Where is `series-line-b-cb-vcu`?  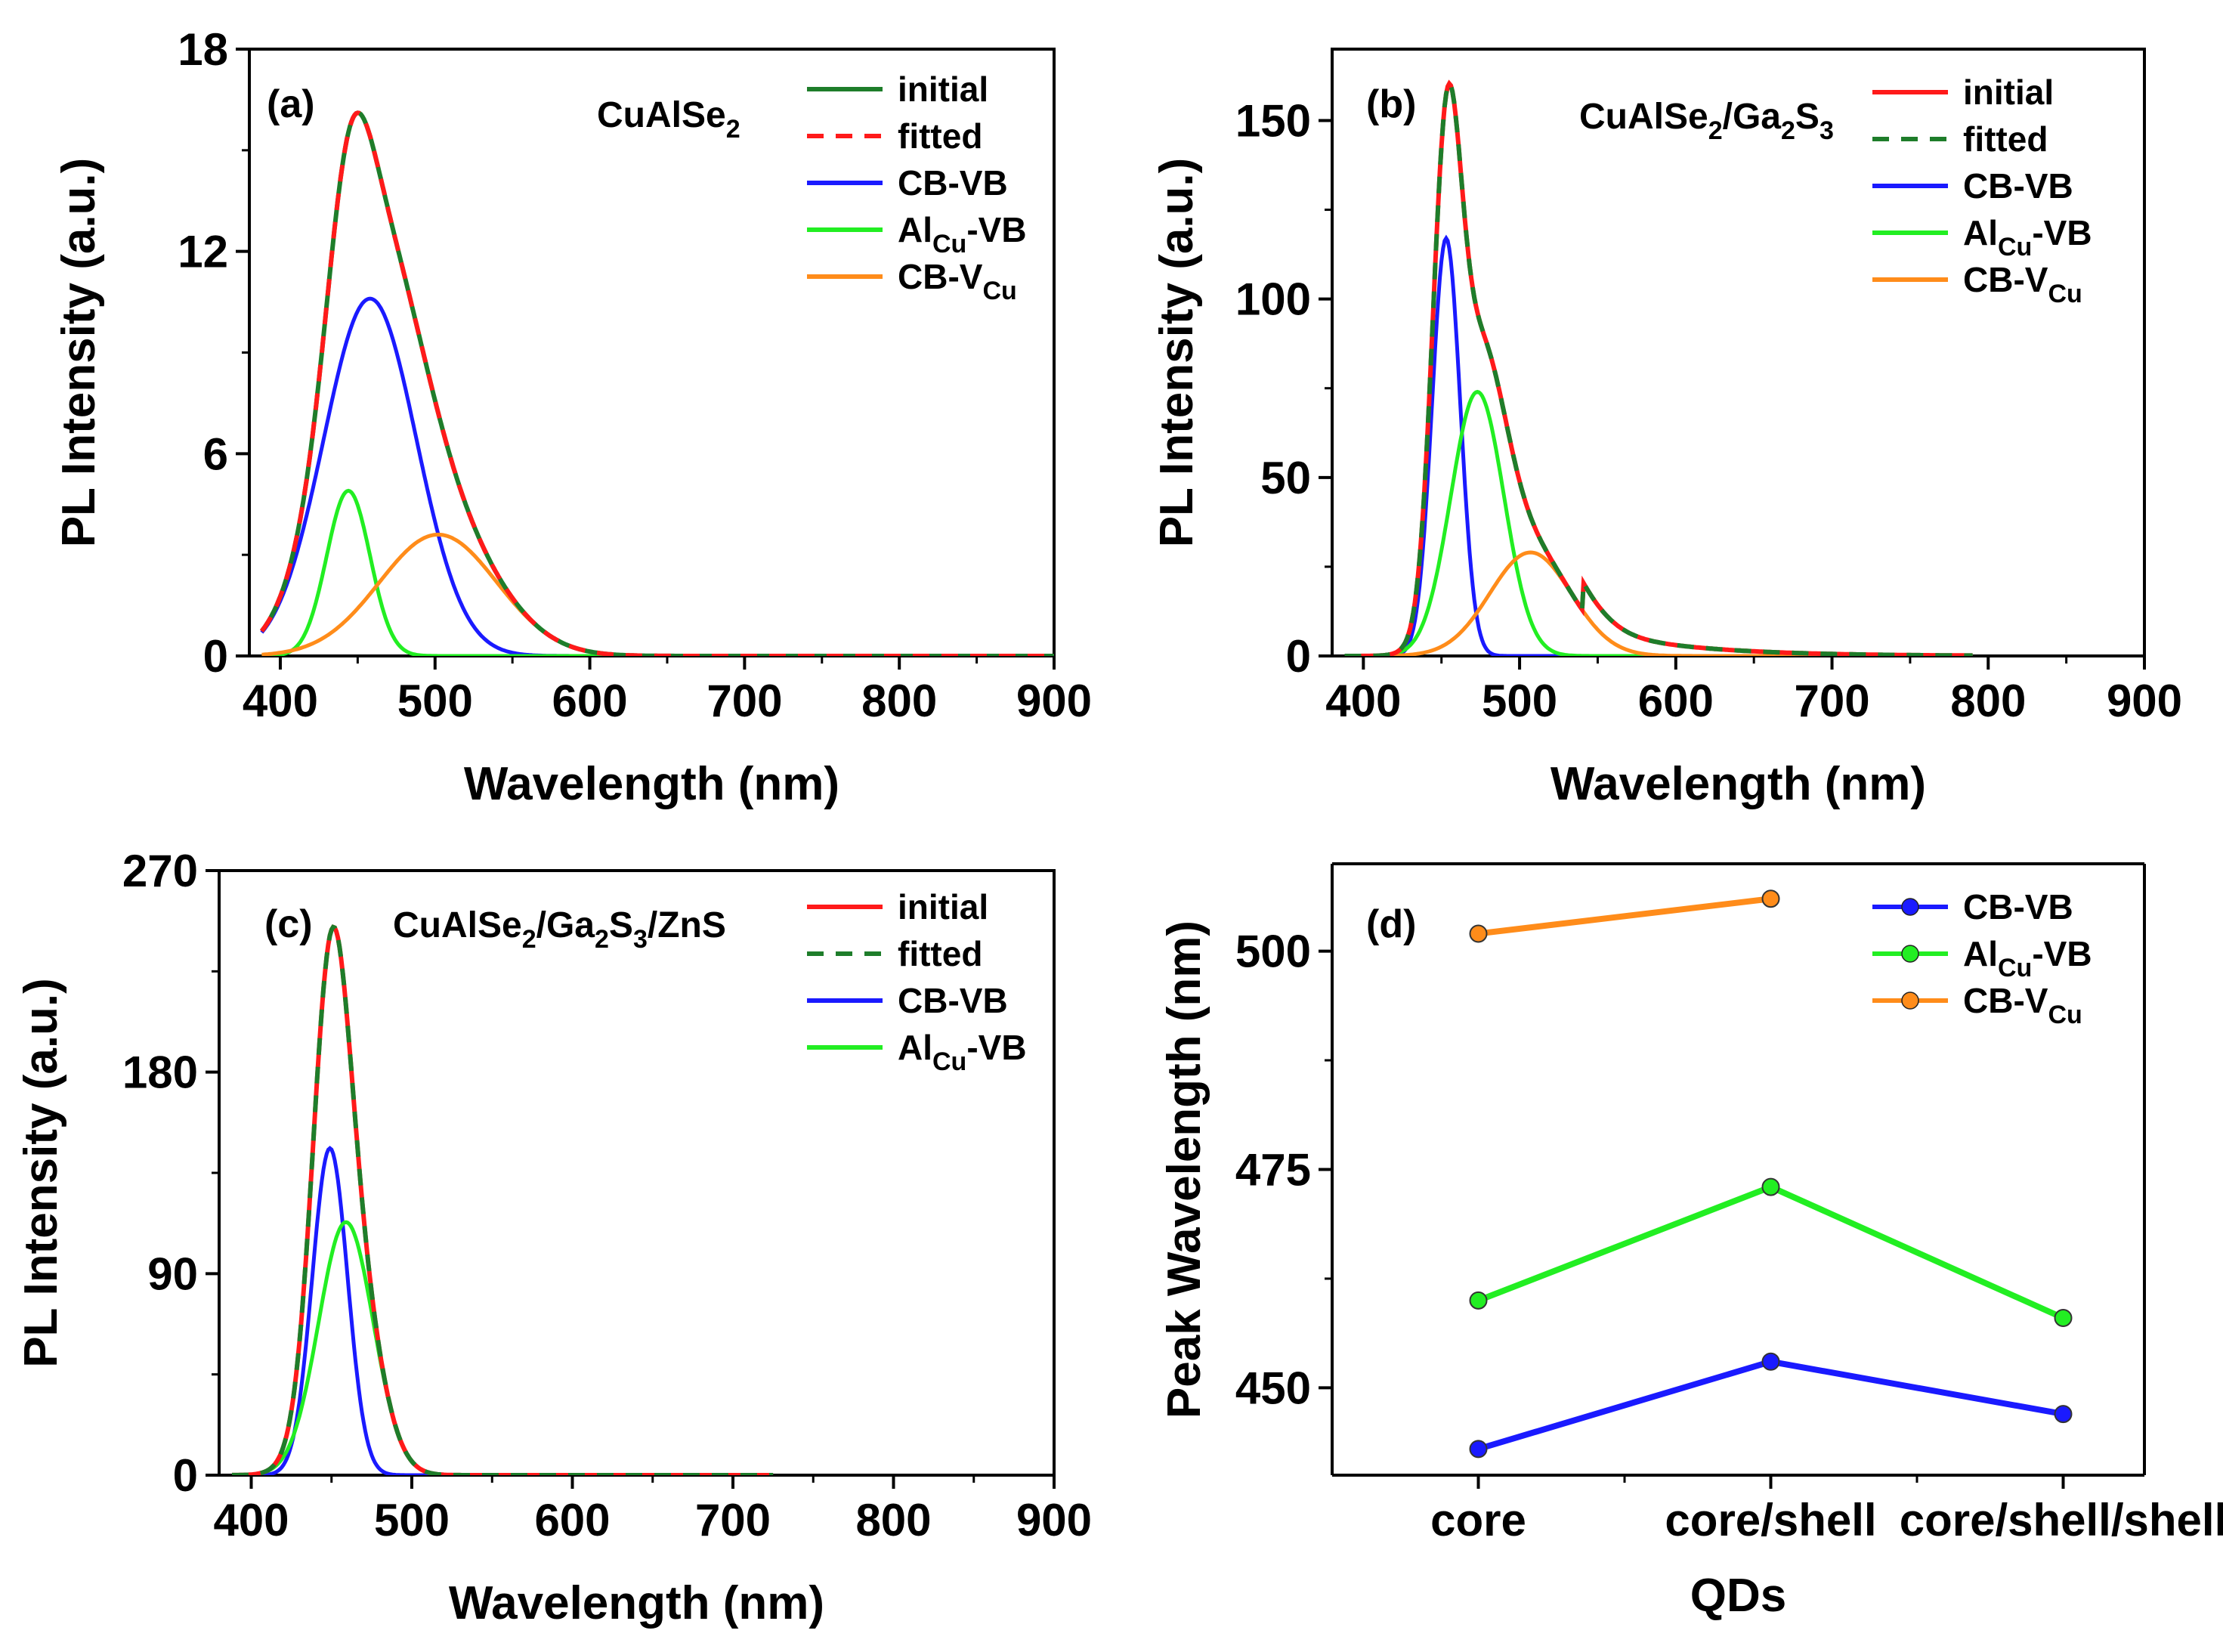
series-line-b-cb-vcu is located at coordinates (1659, 603).